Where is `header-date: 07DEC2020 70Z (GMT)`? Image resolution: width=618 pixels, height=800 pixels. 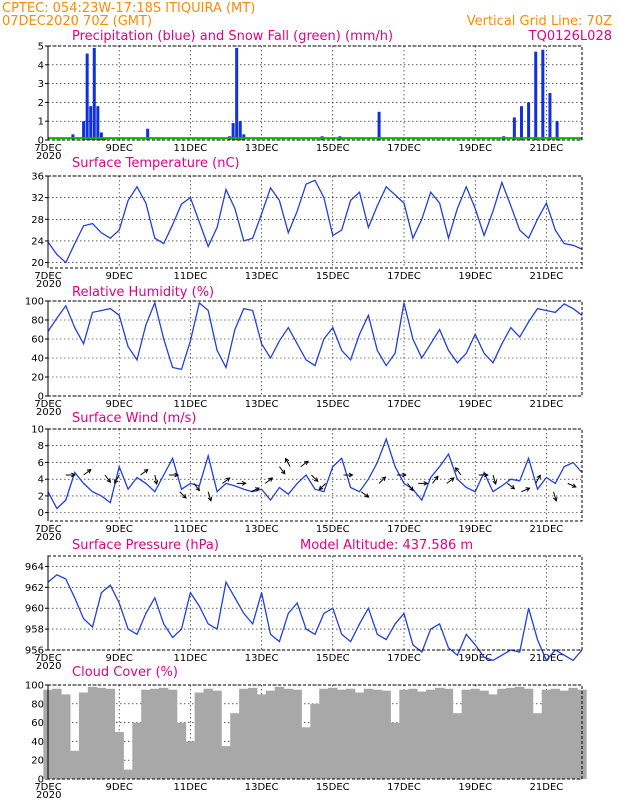
header-date: 07DEC2020 70Z (GMT) is located at coordinates (77, 21).